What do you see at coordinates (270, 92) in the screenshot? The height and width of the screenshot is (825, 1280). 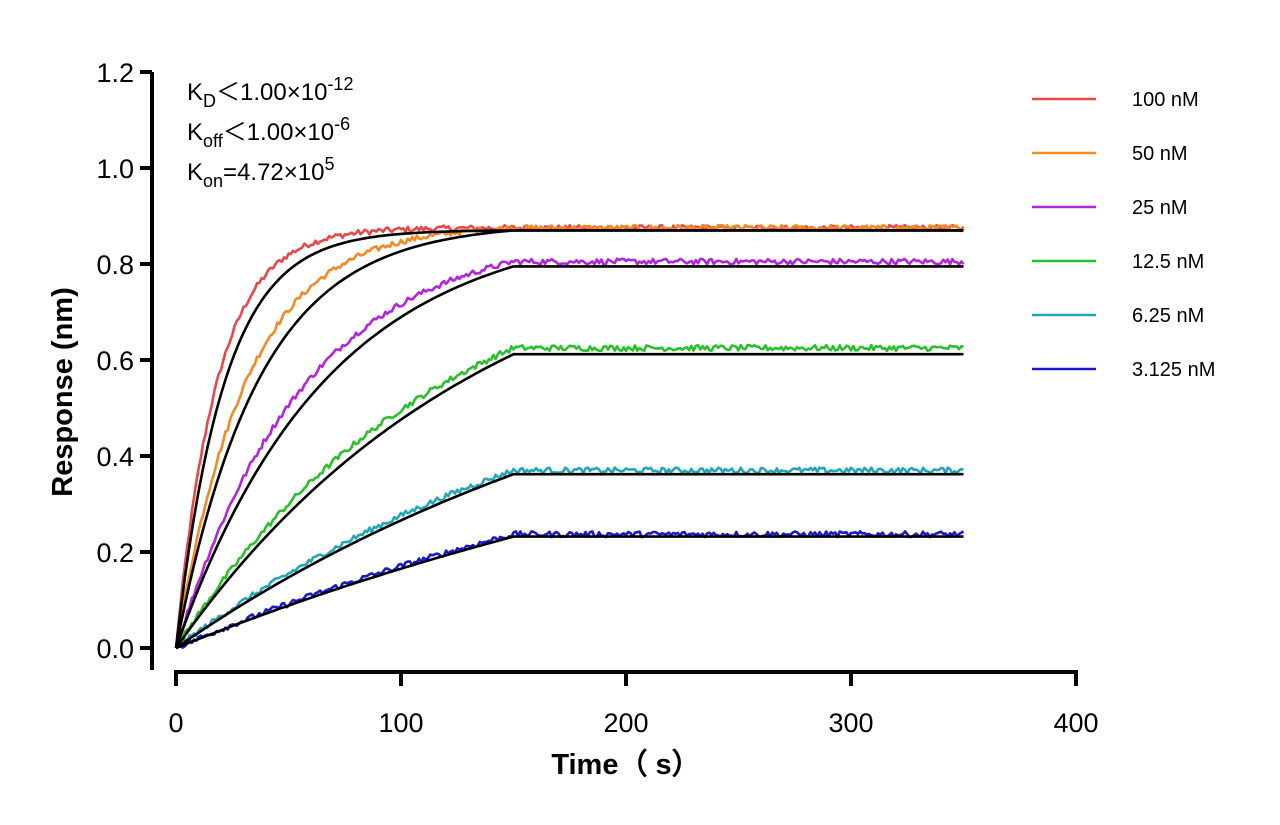 I see `annotation-D: KD＜1.00×10-12` at bounding box center [270, 92].